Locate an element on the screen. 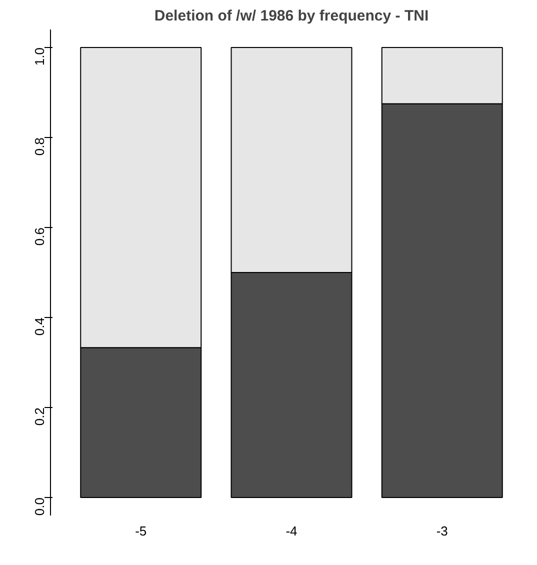  y-tick-label: 0.2 is located at coordinates (39, 416).